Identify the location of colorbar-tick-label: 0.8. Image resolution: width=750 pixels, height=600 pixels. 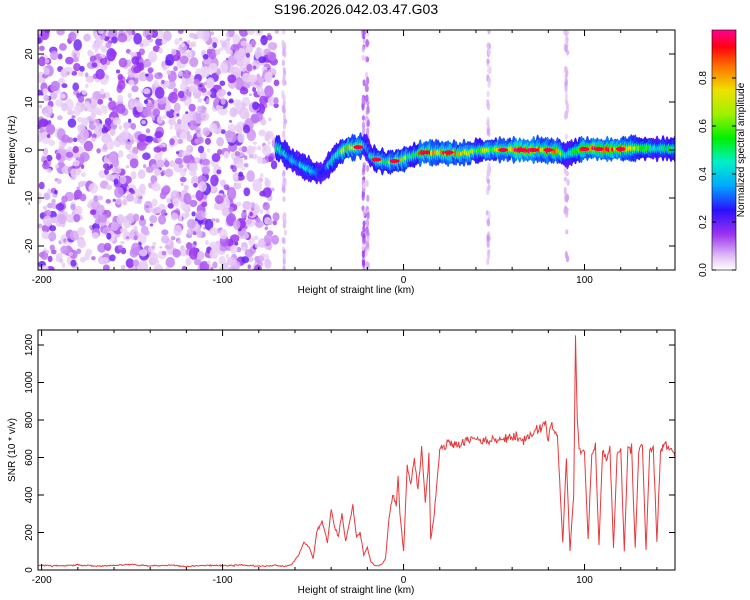
(703, 78).